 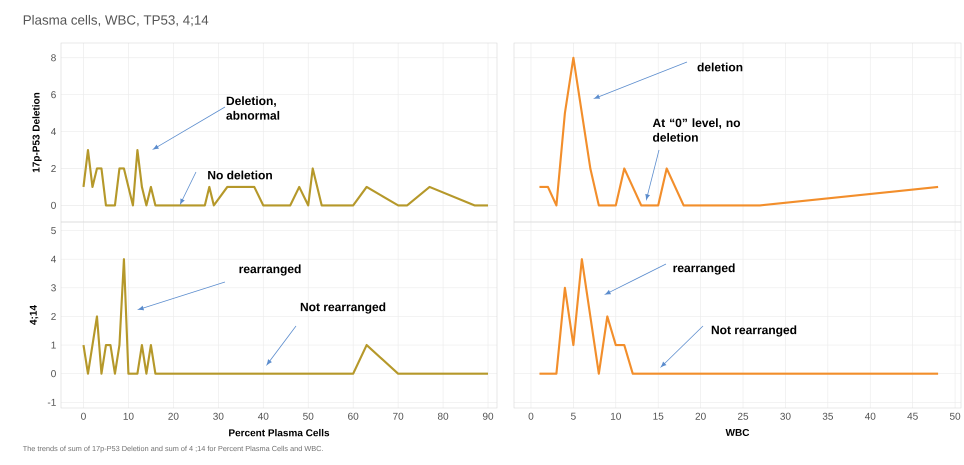 I want to click on x-tick-label: 60, so click(x=353, y=416).